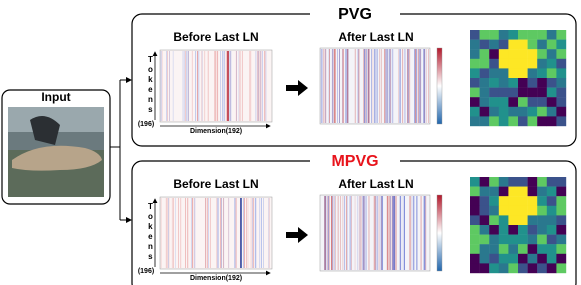  I want to click on panel-title: MPVG, so click(354, 161).